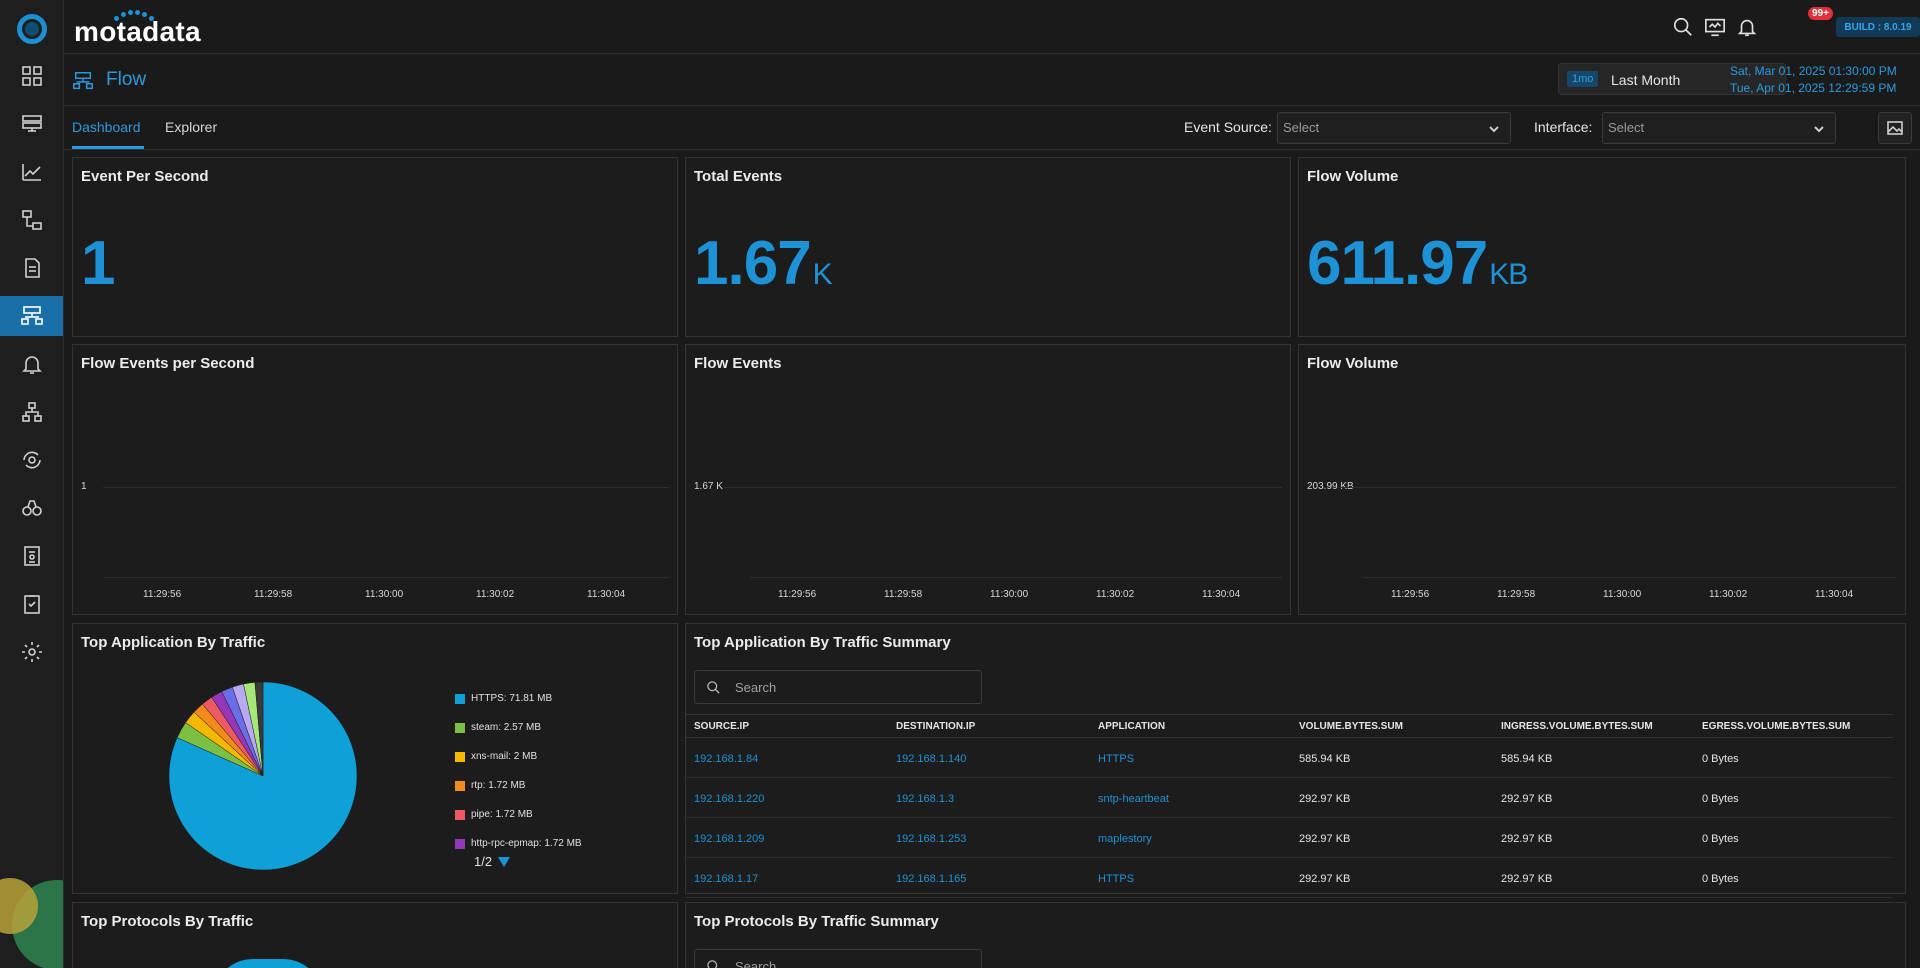  Describe the element at coordinates (936, 726) in the screenshot. I see `column-header: DESTINATION.IP` at that location.